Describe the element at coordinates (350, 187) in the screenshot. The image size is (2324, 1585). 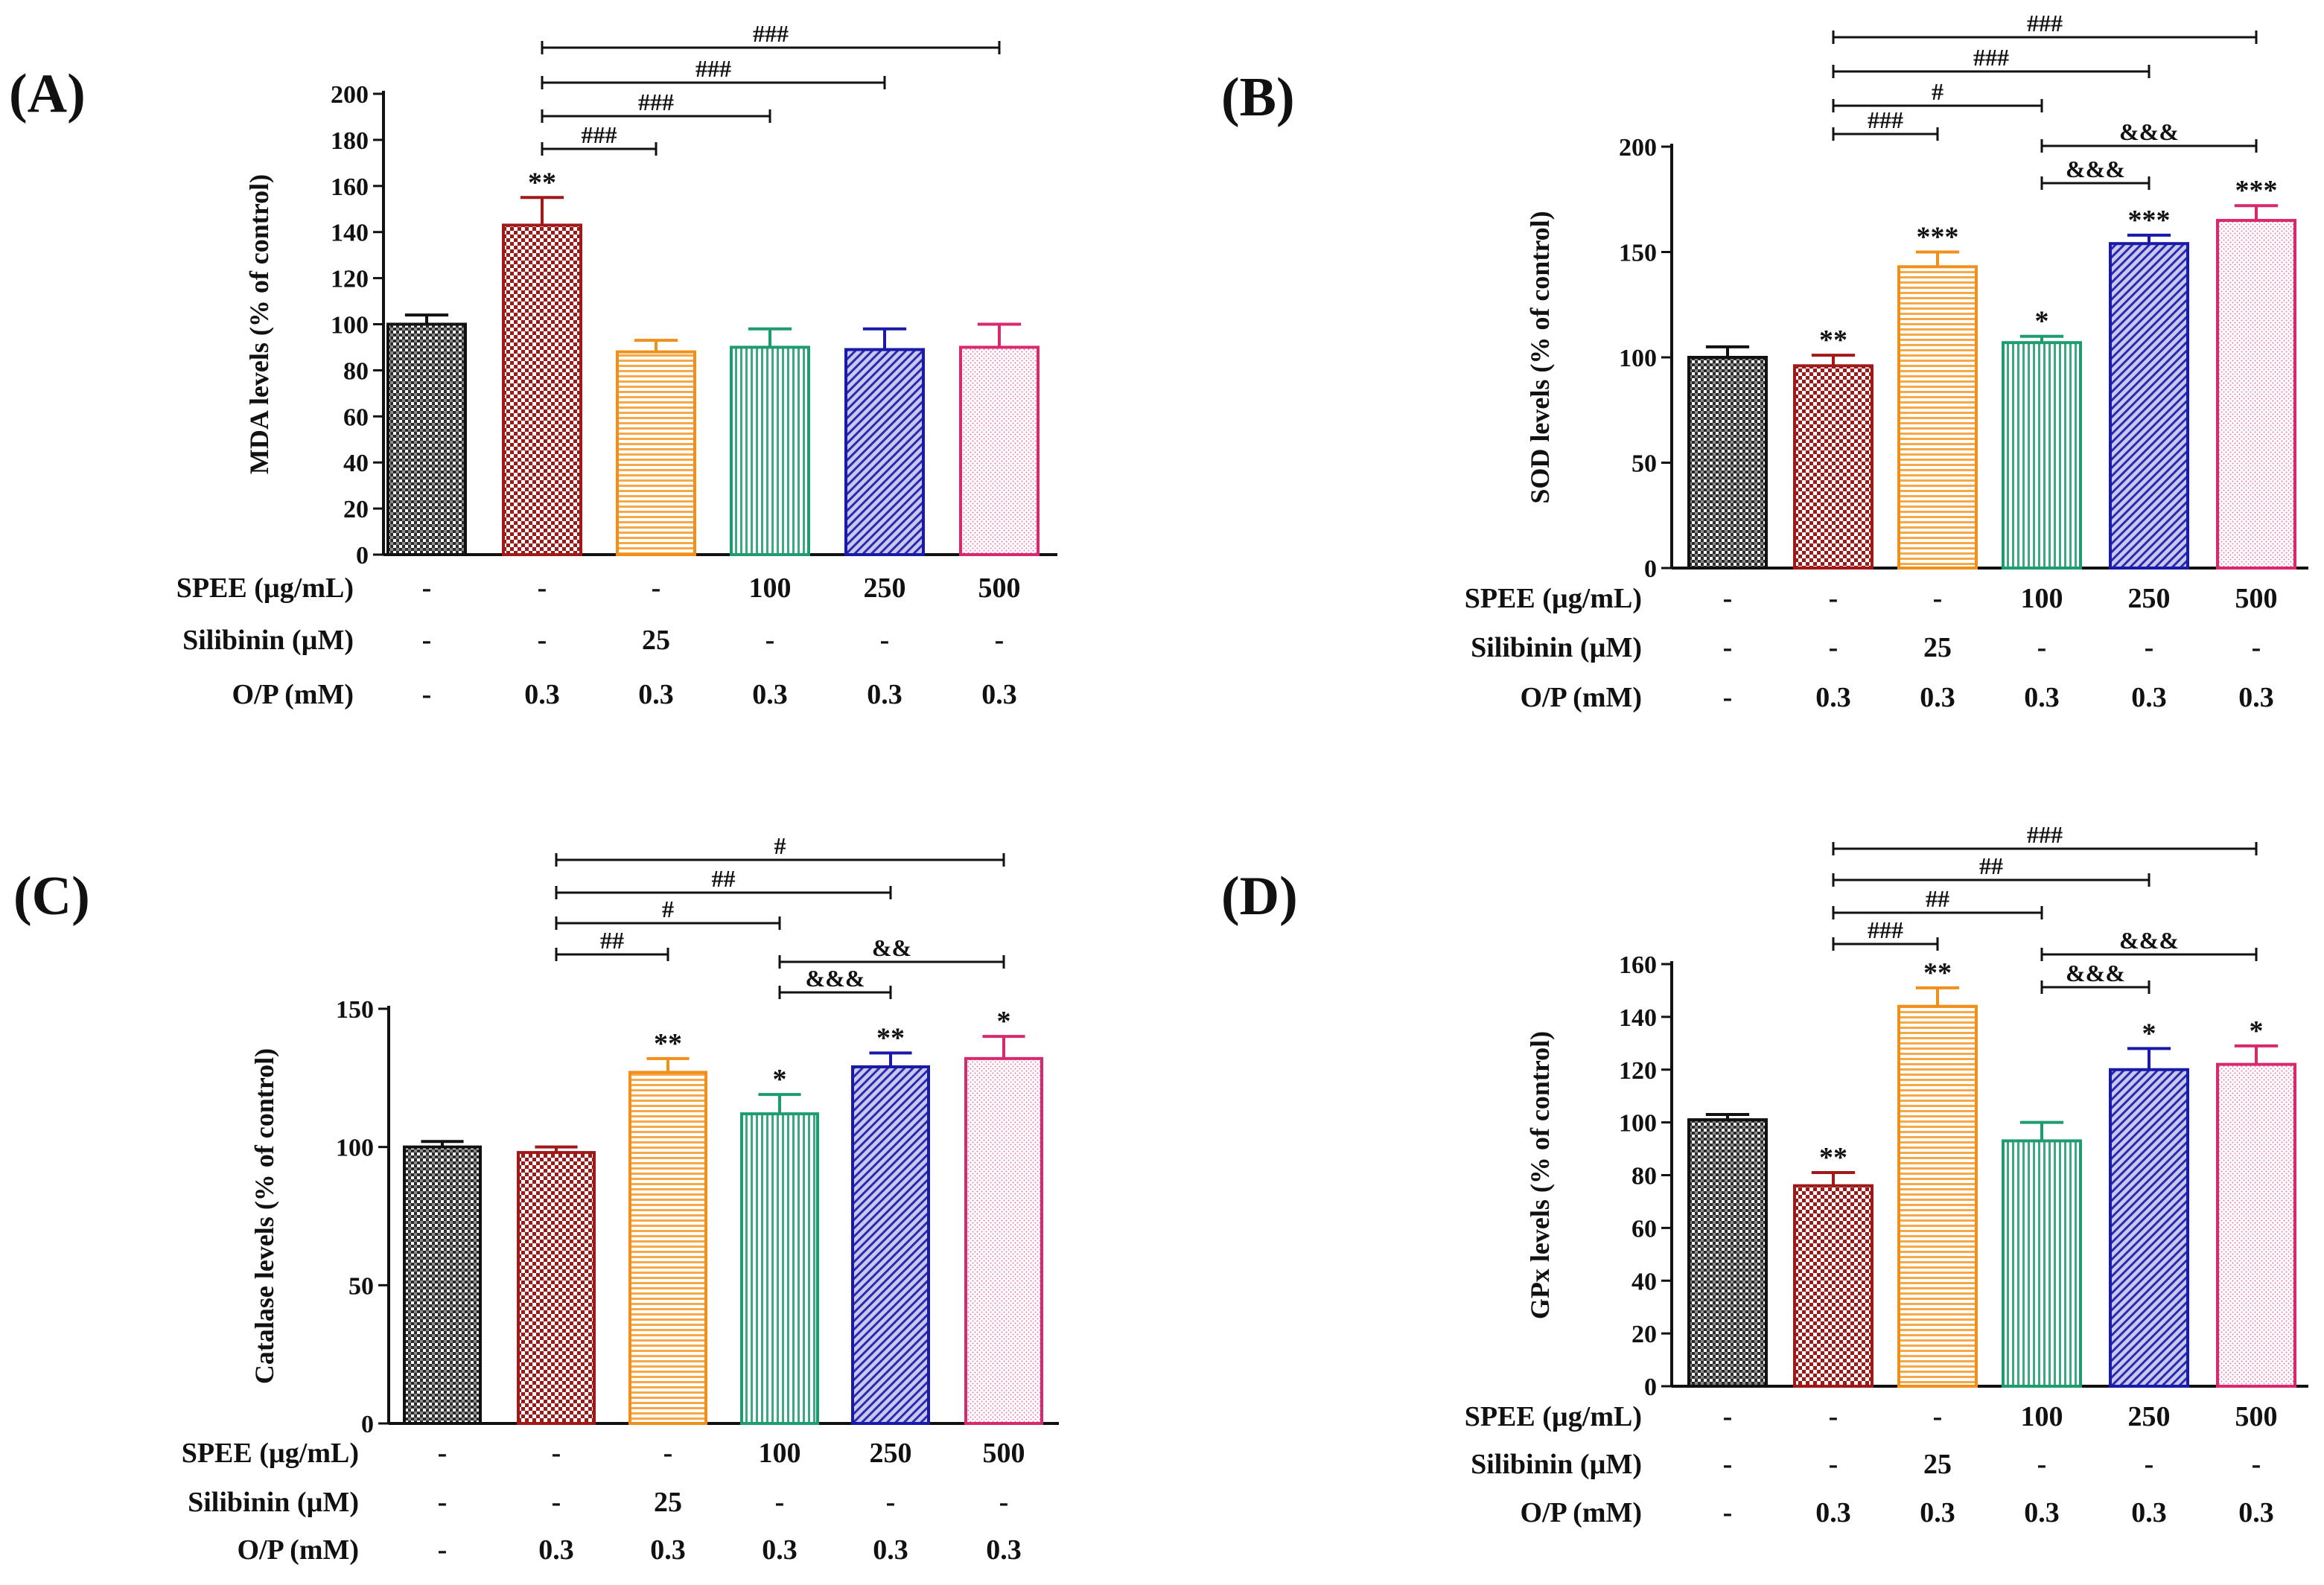
I see `y-tick-label: 160` at that location.